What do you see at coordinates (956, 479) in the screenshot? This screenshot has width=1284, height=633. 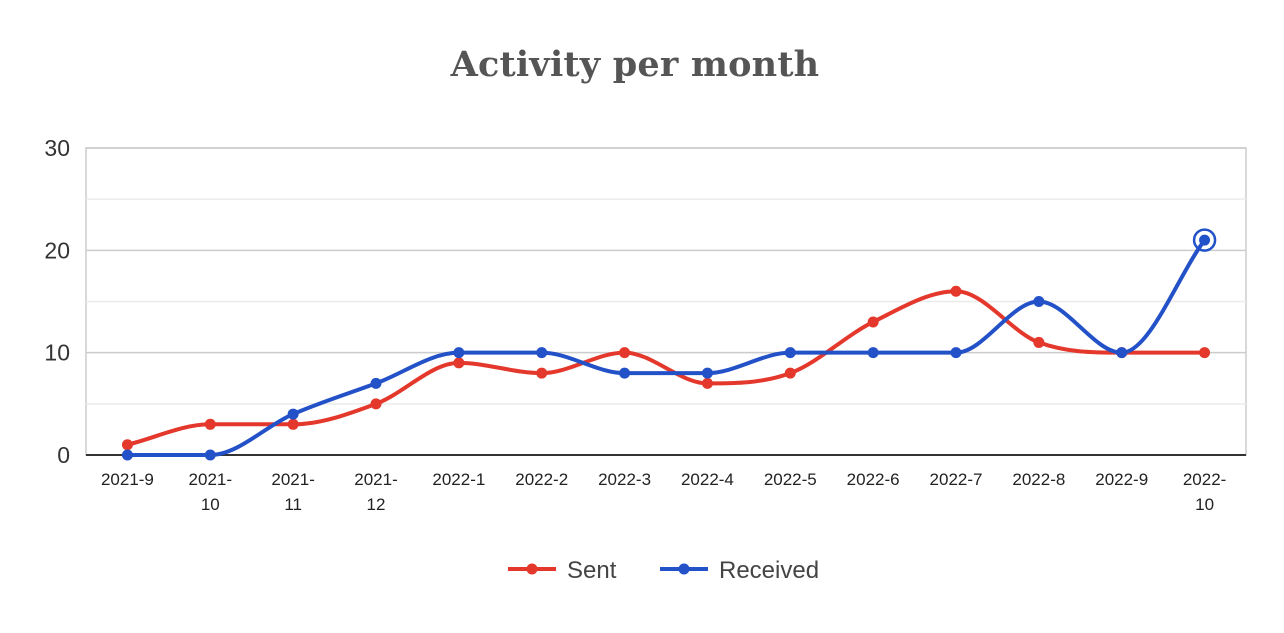 I see `x-tick-label: 2022-7` at bounding box center [956, 479].